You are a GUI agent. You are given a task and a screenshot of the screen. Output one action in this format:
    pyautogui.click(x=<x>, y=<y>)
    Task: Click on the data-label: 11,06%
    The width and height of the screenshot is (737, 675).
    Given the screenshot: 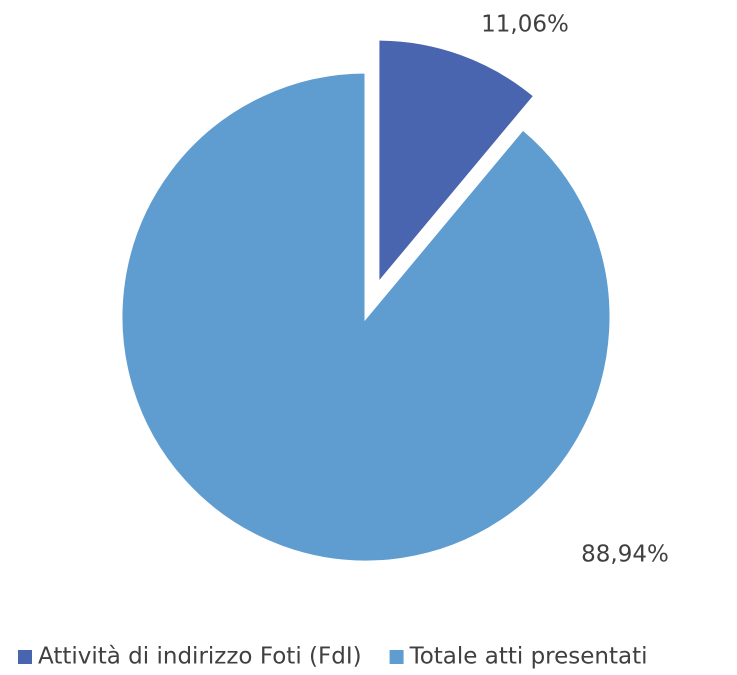 What is the action you would take?
    pyautogui.click(x=525, y=25)
    